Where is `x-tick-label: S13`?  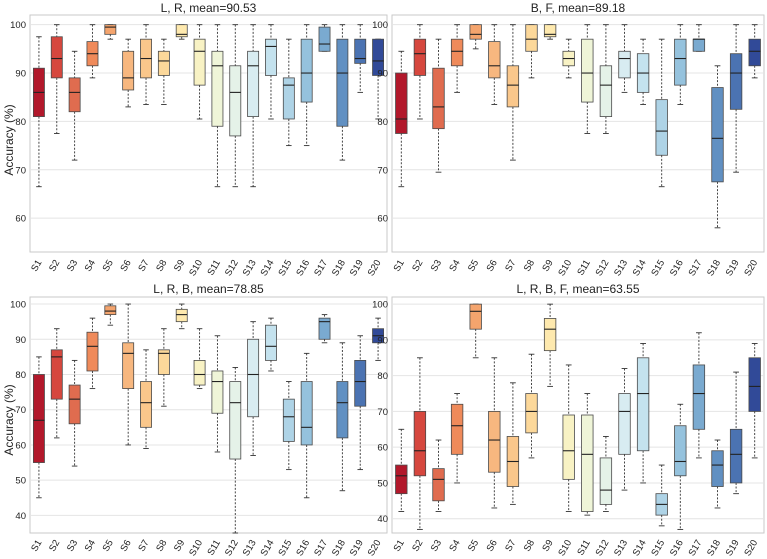 x-tick-label: S13 is located at coordinates (621, 548).